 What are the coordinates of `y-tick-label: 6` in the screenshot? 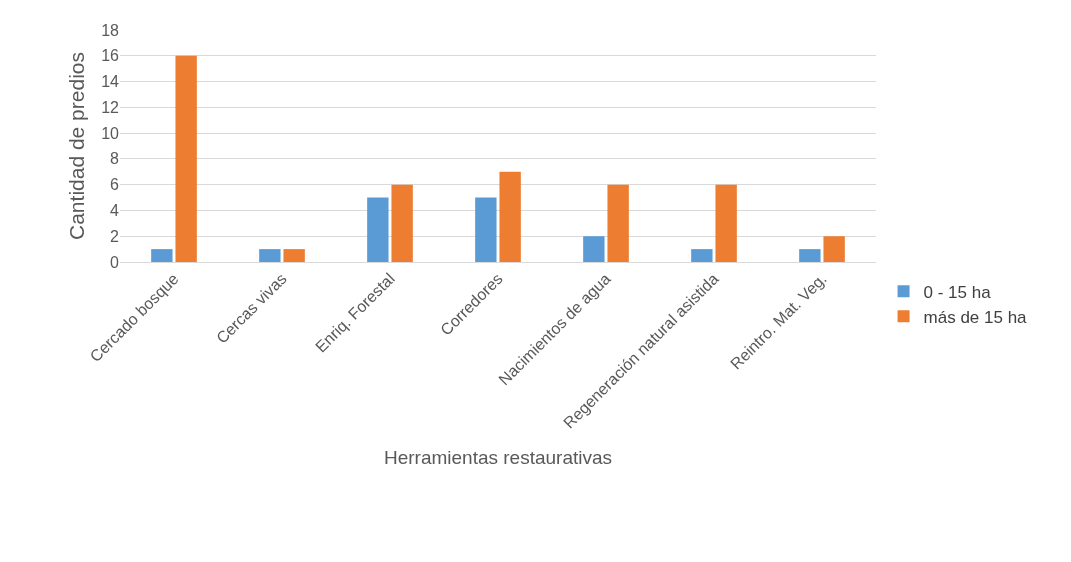 It's located at (115, 185).